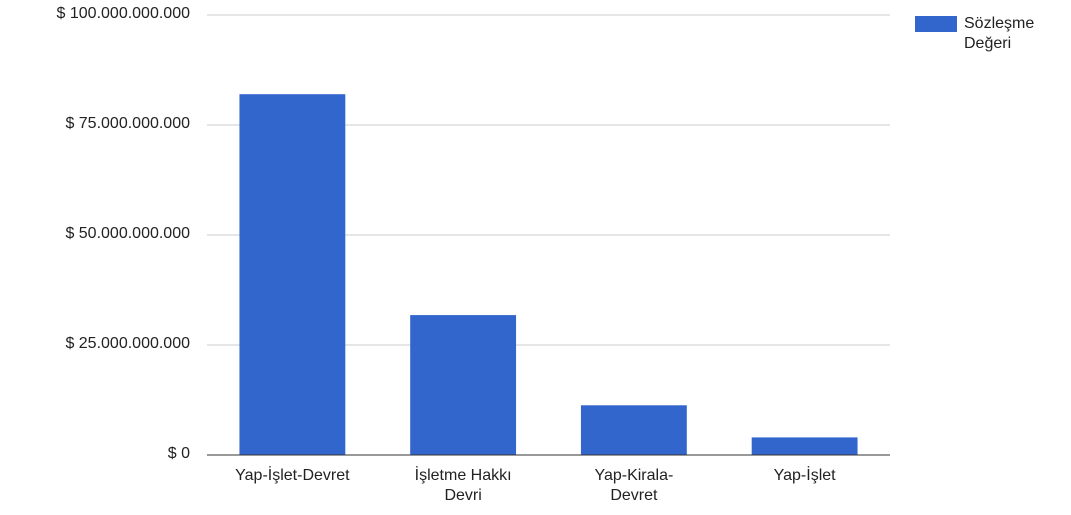 This screenshot has width=1071, height=515. What do you see at coordinates (936, 24) in the screenshot?
I see `legend-swatch` at bounding box center [936, 24].